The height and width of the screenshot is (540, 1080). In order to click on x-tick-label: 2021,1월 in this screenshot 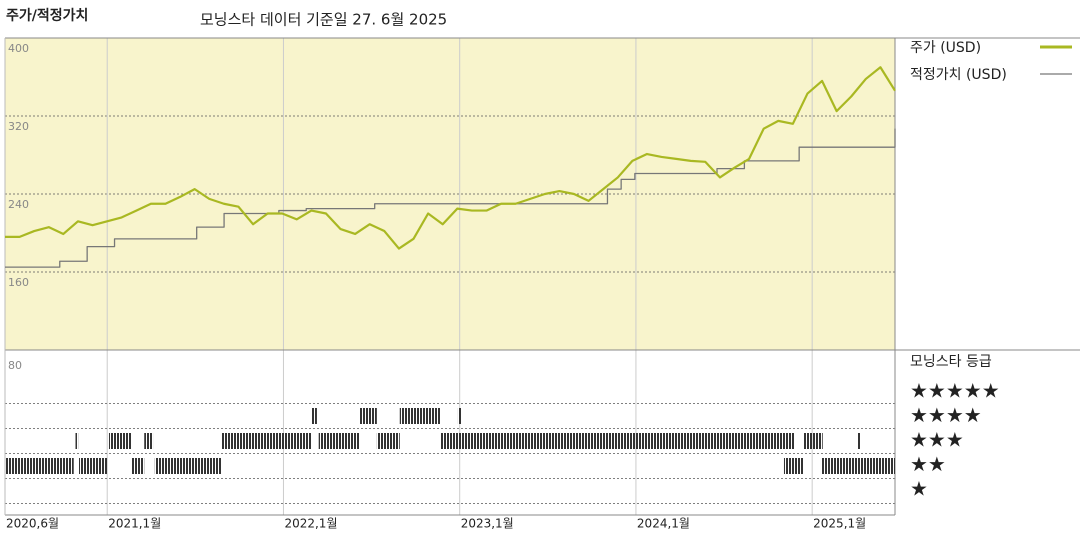, I will do `click(134, 524)`.